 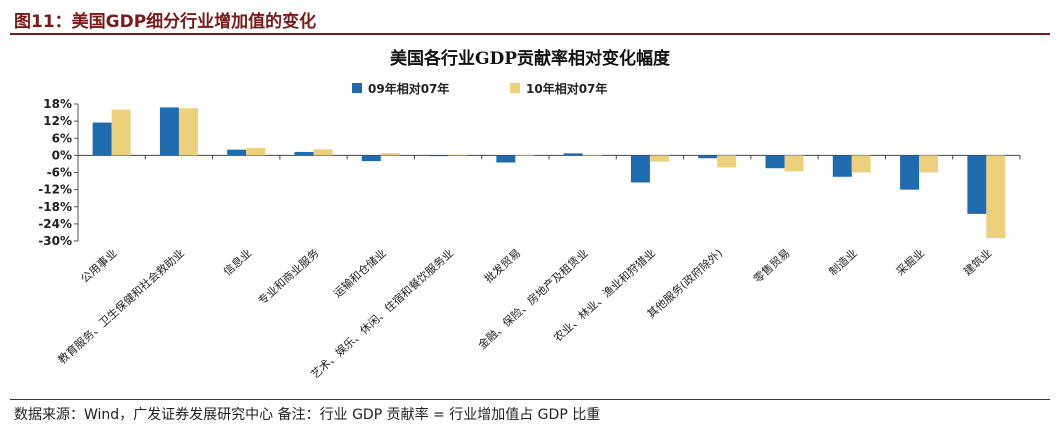 I want to click on x-category-label: 教育服务、卫生保健和社会救助业, so click(x=121, y=306).